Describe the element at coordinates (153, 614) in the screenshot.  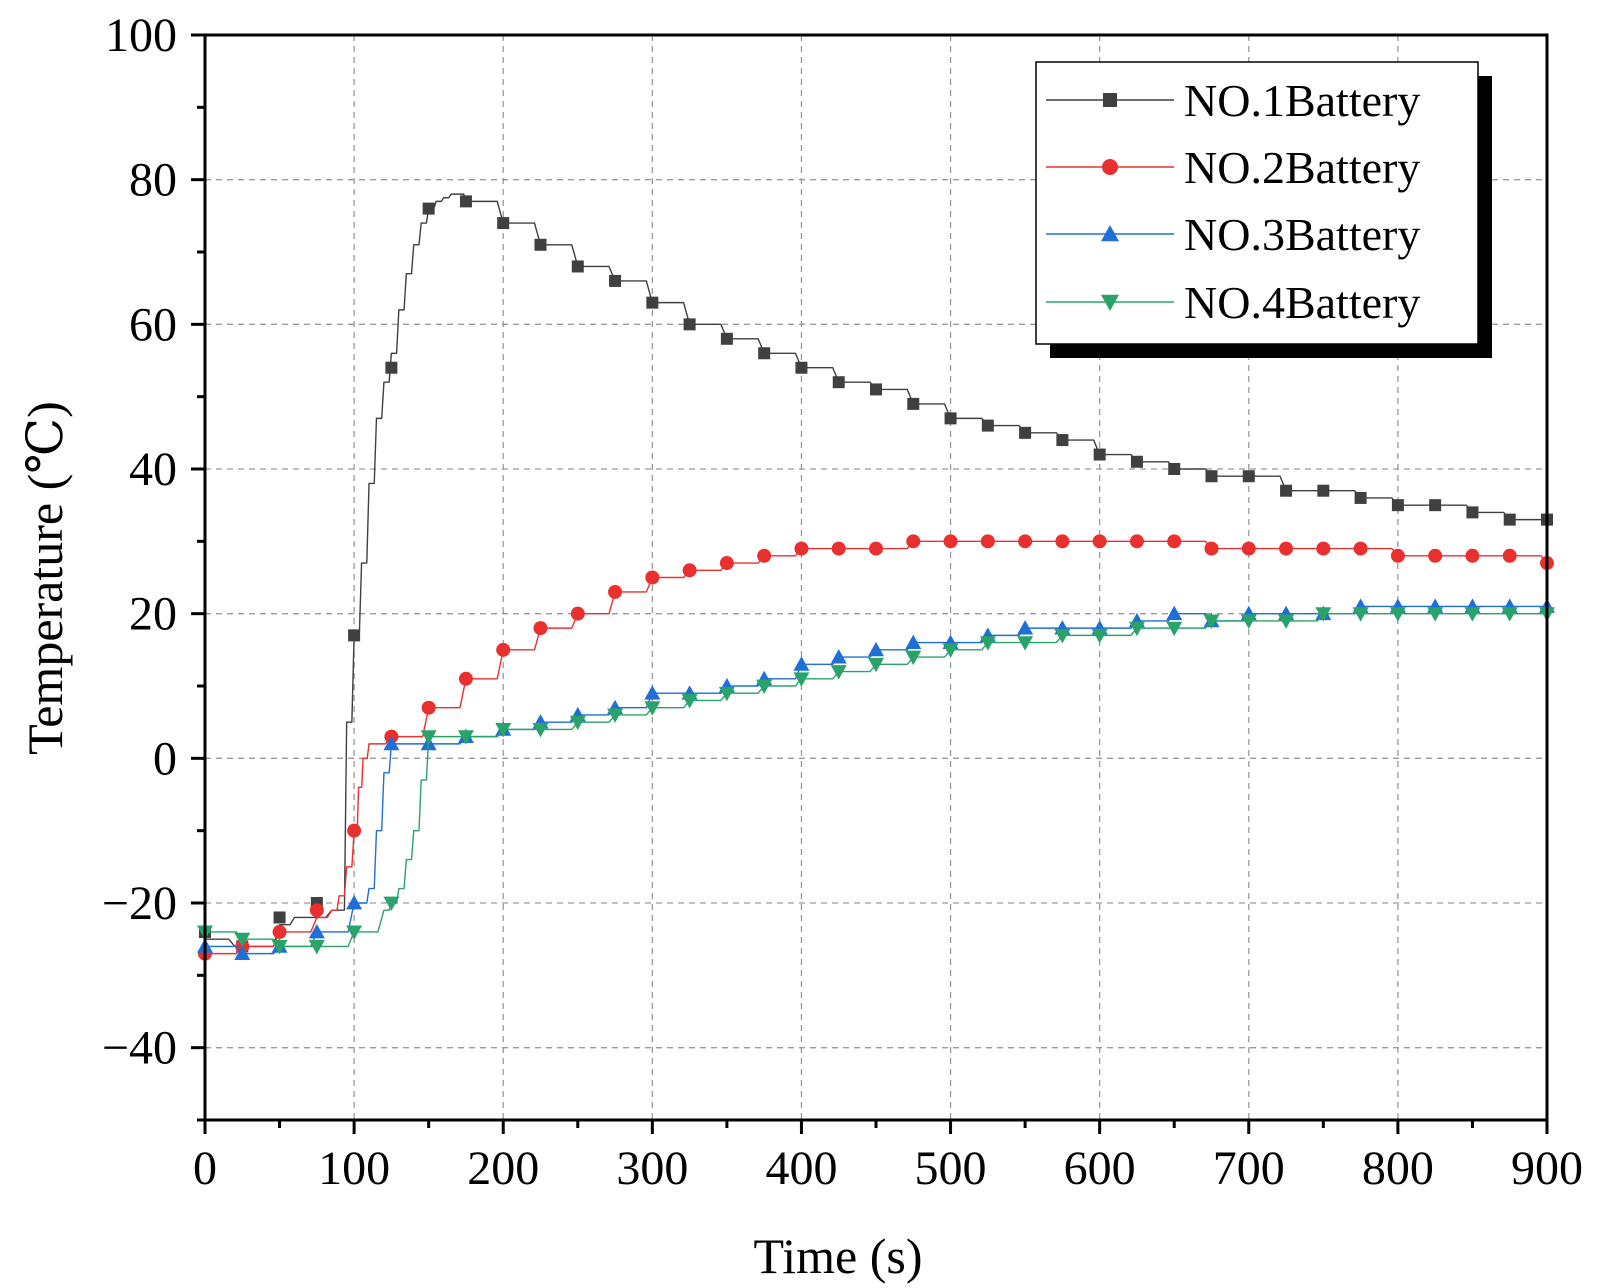
I see `y-tick-label: 20` at that location.